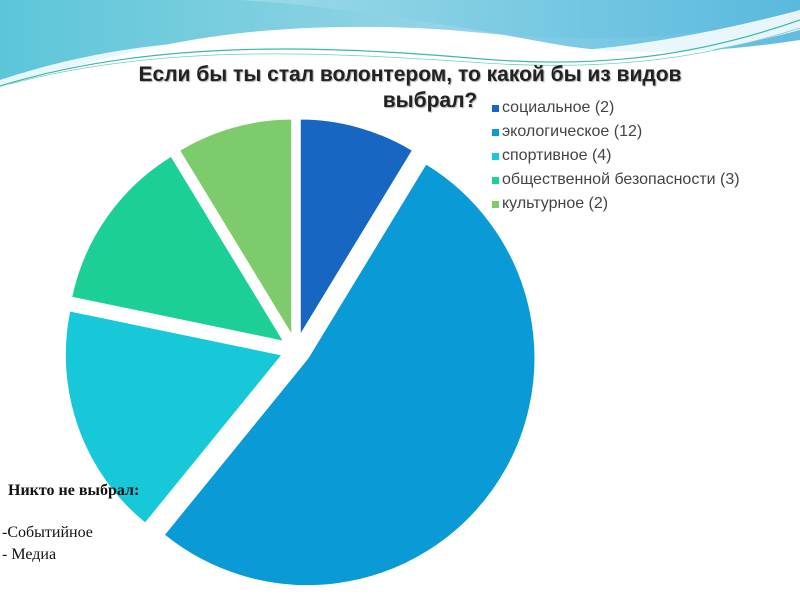 The height and width of the screenshot is (600, 800). I want to click on legend-label: культурное (2), so click(555, 203).